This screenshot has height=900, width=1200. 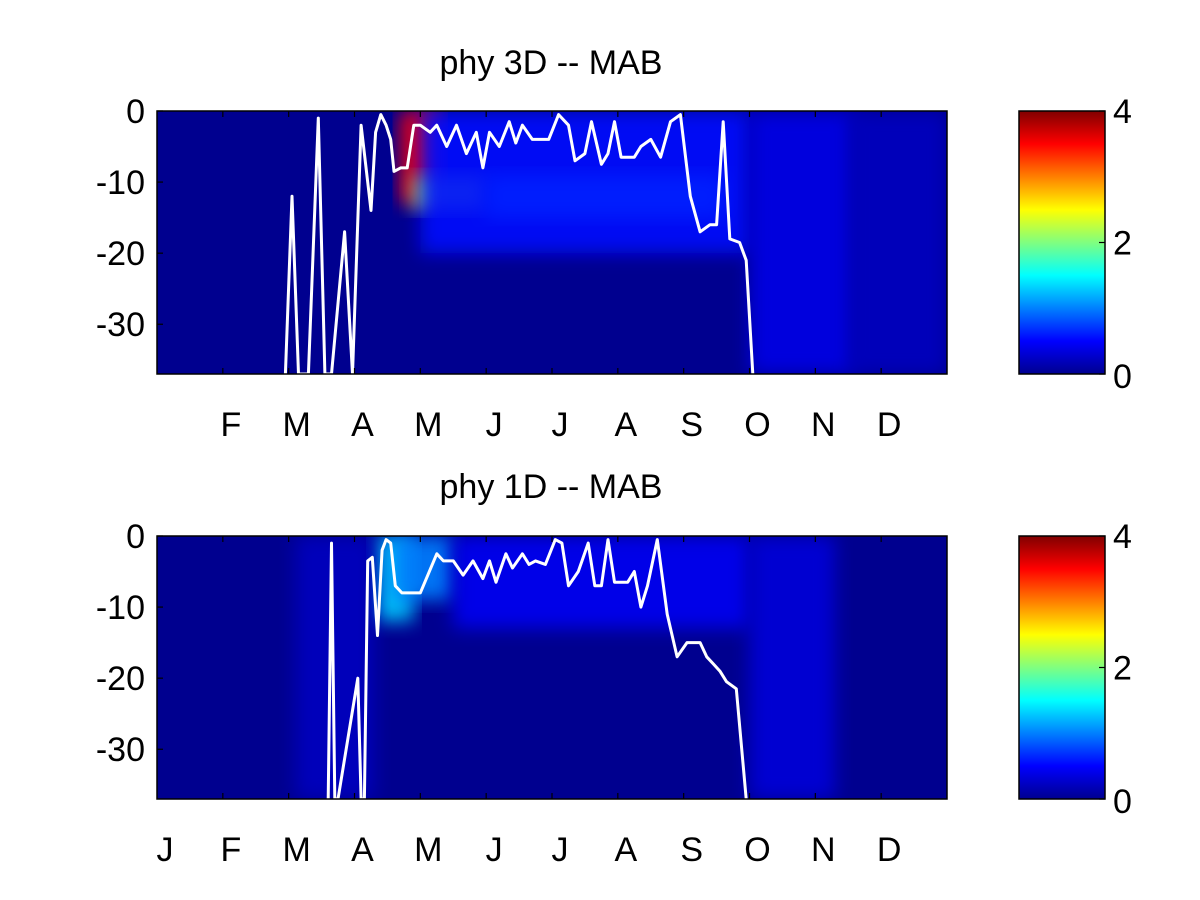 What do you see at coordinates (551, 63) in the screenshot?
I see `chart-title-top: phy 3D -- MAB` at bounding box center [551, 63].